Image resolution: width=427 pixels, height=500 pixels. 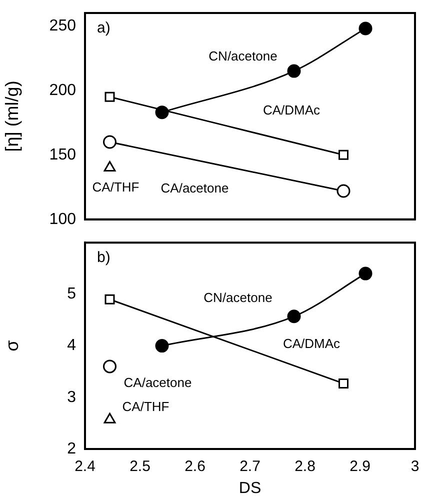 What do you see at coordinates (71, 345) in the screenshot?
I see `y-tick-label: 4` at bounding box center [71, 345].